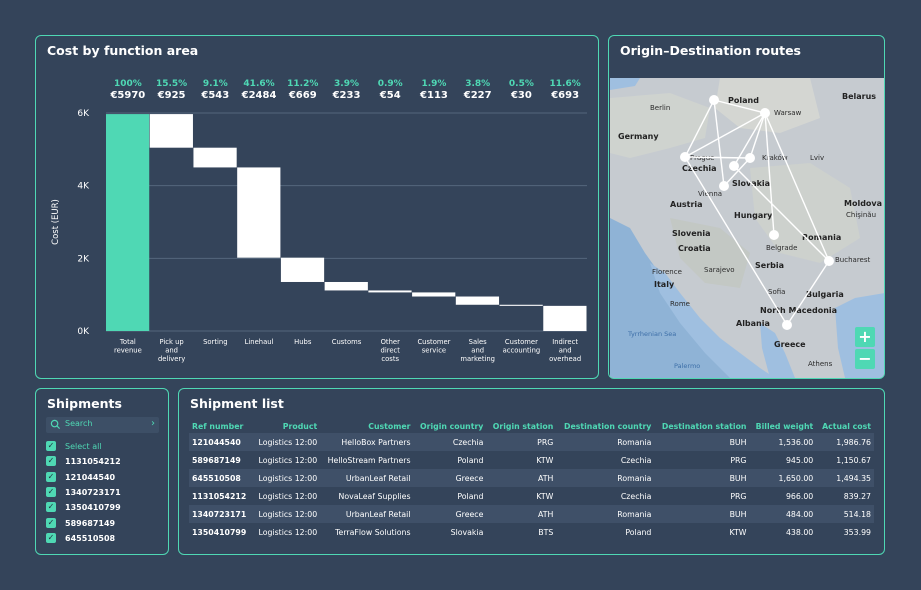 The height and width of the screenshot is (590, 921). What do you see at coordinates (605, 442) in the screenshot?
I see `cell-destination-country: Romania` at bounding box center [605, 442].